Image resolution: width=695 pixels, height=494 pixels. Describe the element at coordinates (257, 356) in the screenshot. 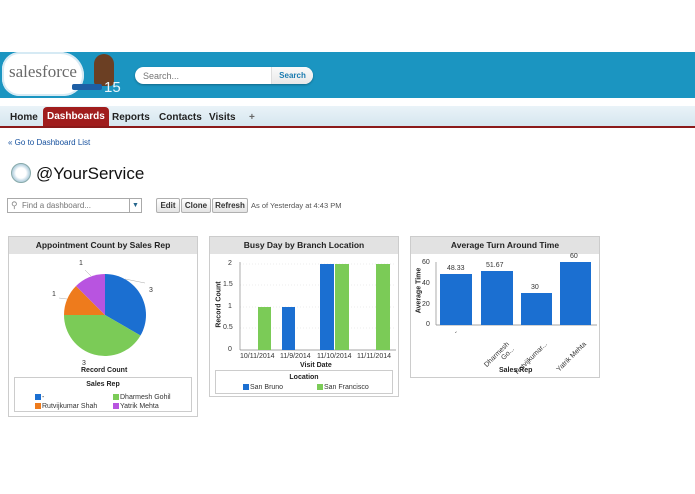

I see `x-tick: 10/11/2014` at that location.